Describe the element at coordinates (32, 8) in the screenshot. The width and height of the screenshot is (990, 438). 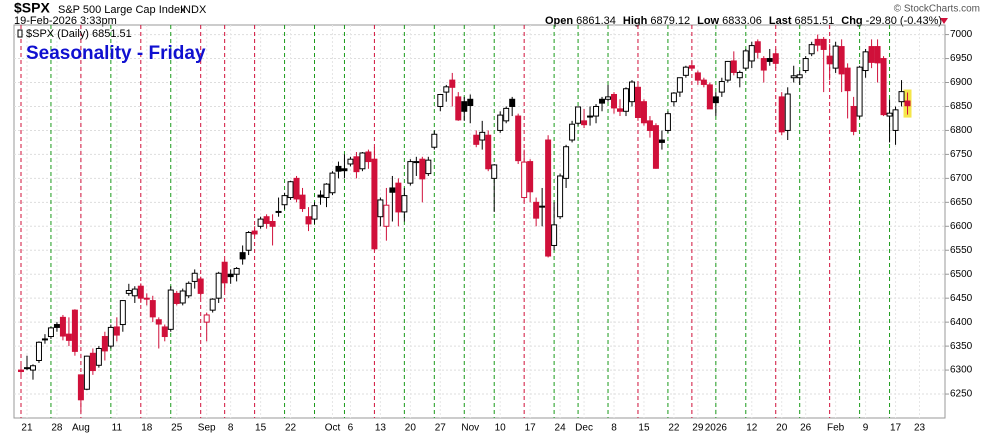
I see `symbol: $SPX` at that location.